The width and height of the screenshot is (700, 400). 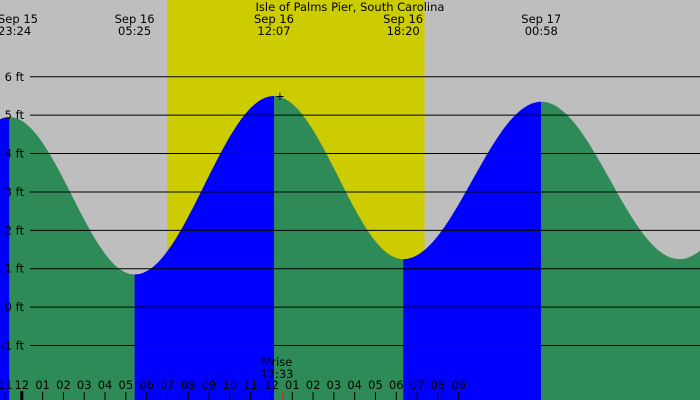 What do you see at coordinates (15, 154) in the screenshot?
I see `y-tick-label: 4 ft` at bounding box center [15, 154].